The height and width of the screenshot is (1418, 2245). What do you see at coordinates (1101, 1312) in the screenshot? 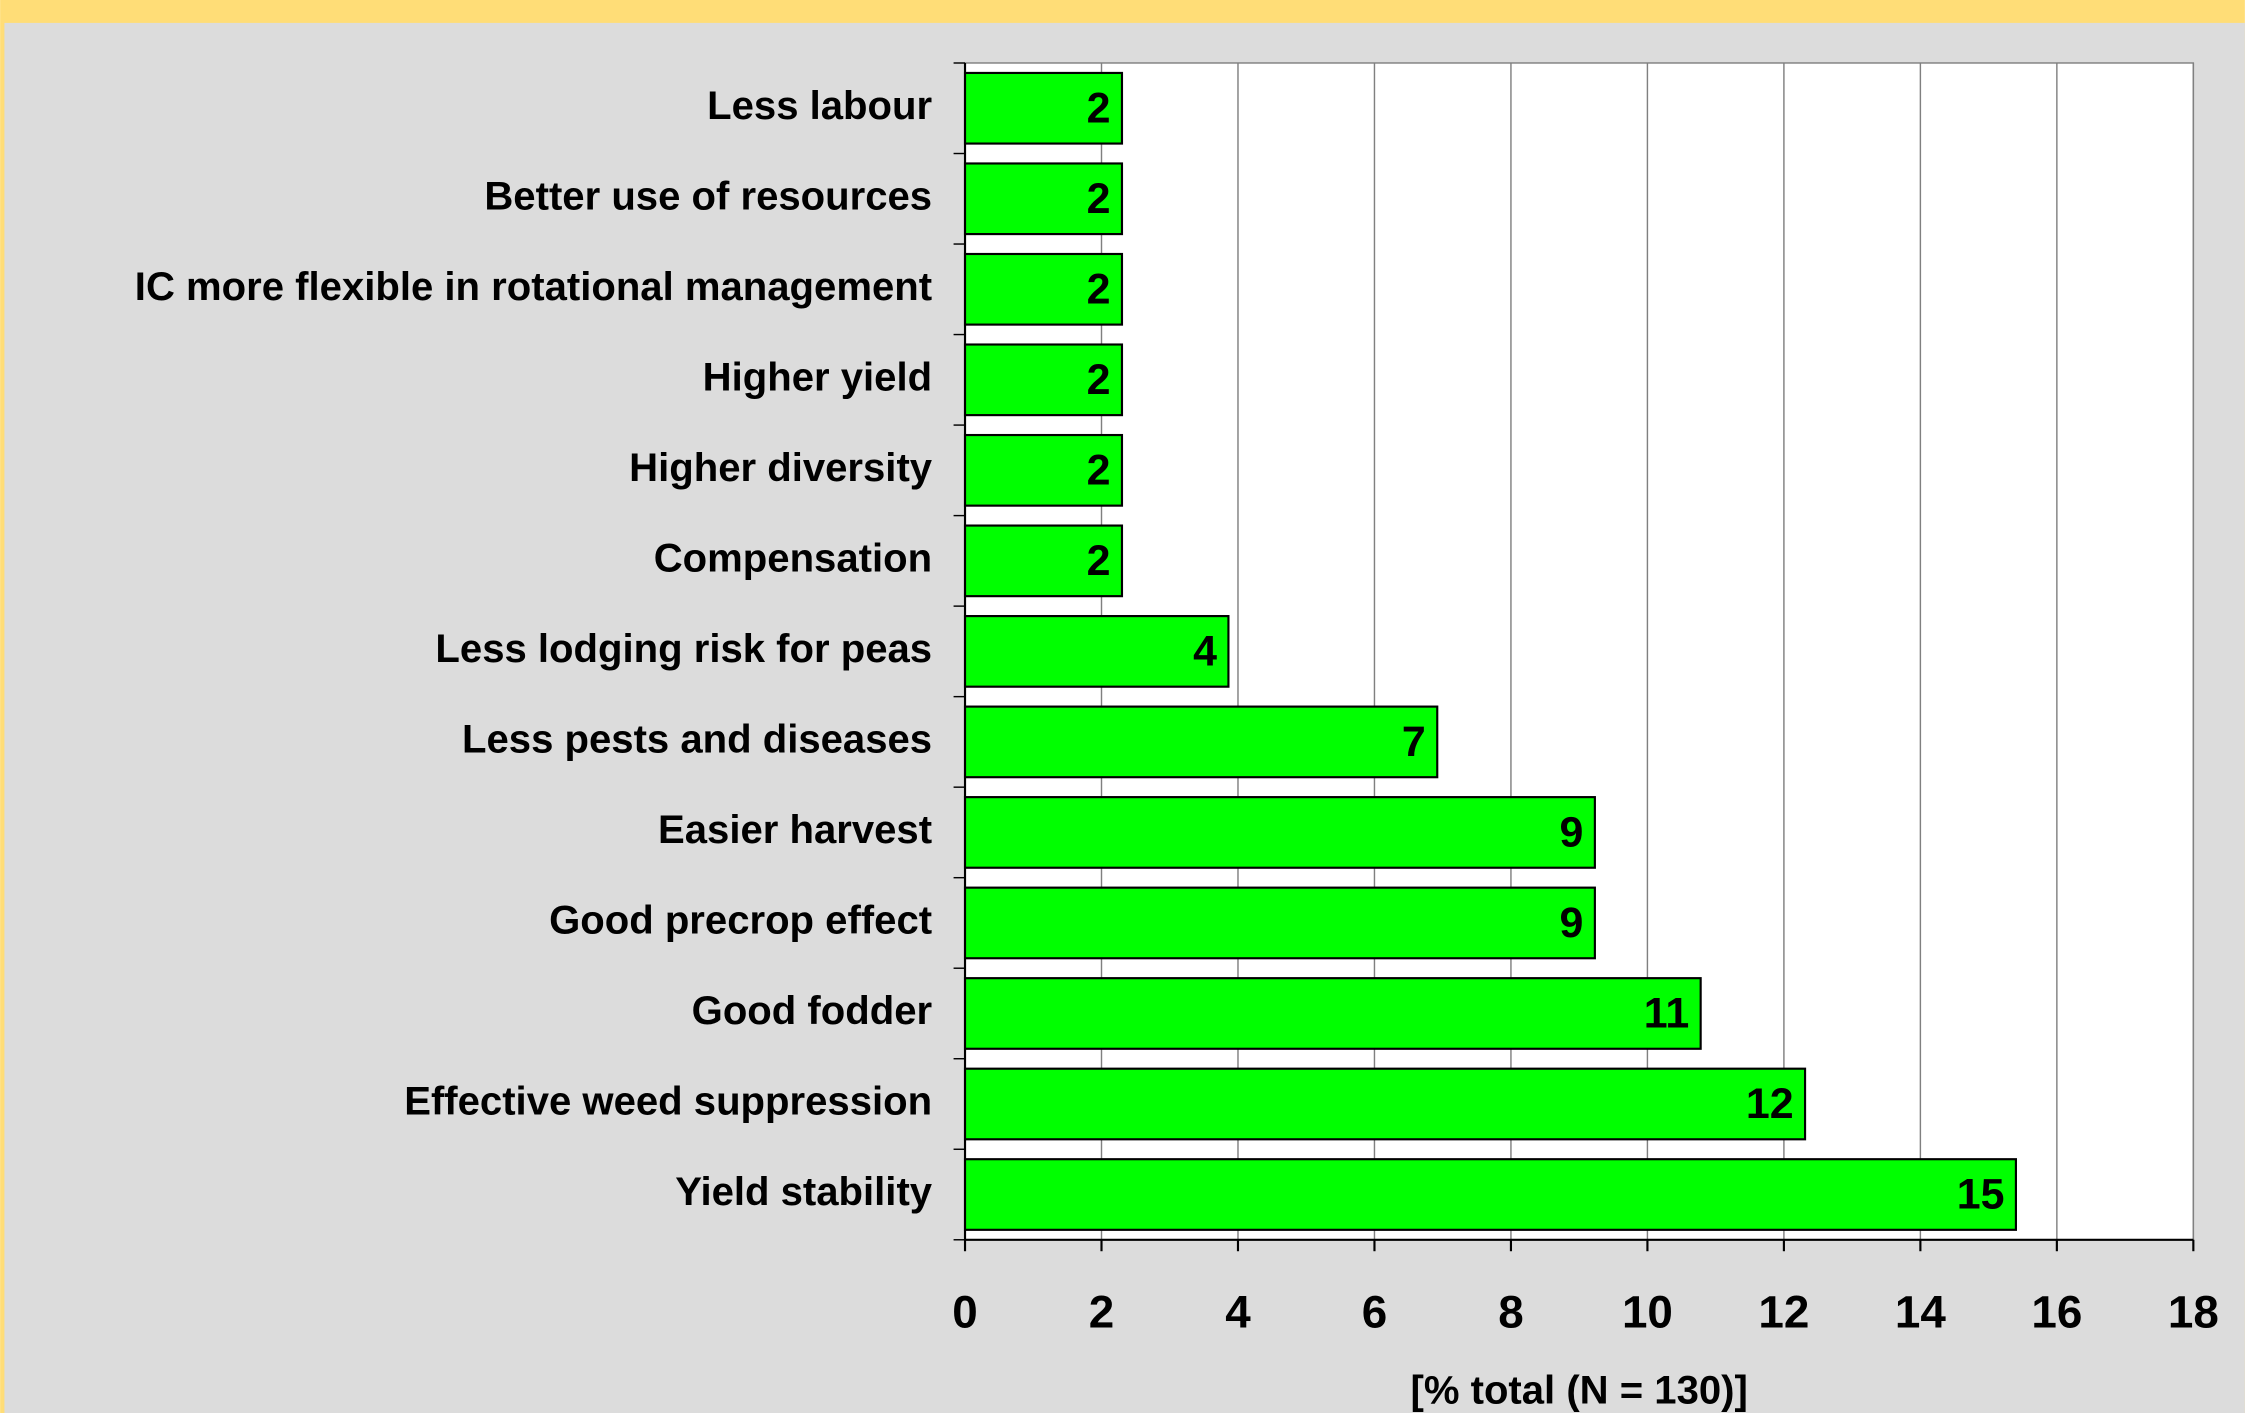
I see `x-tick-label: 2` at bounding box center [1101, 1312].